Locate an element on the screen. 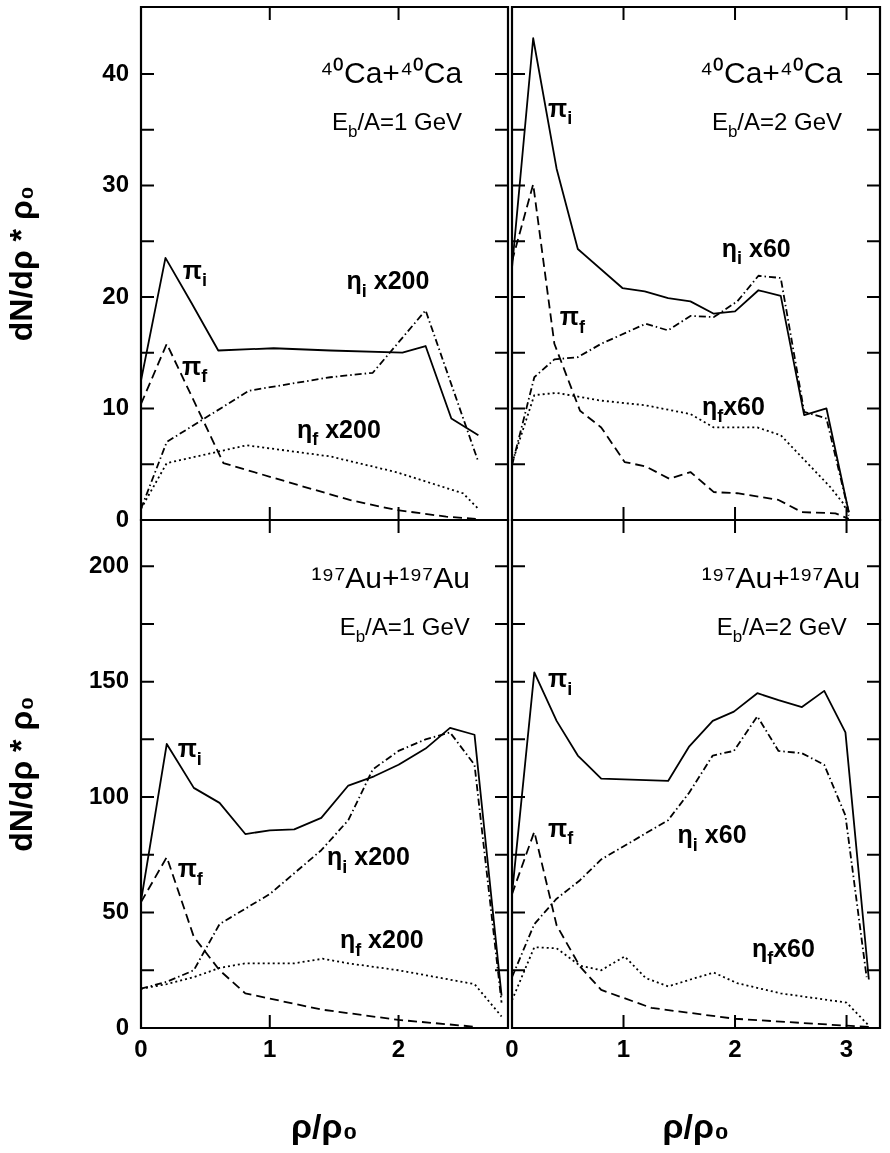  y-tick-label: 30 is located at coordinates (115, 184).